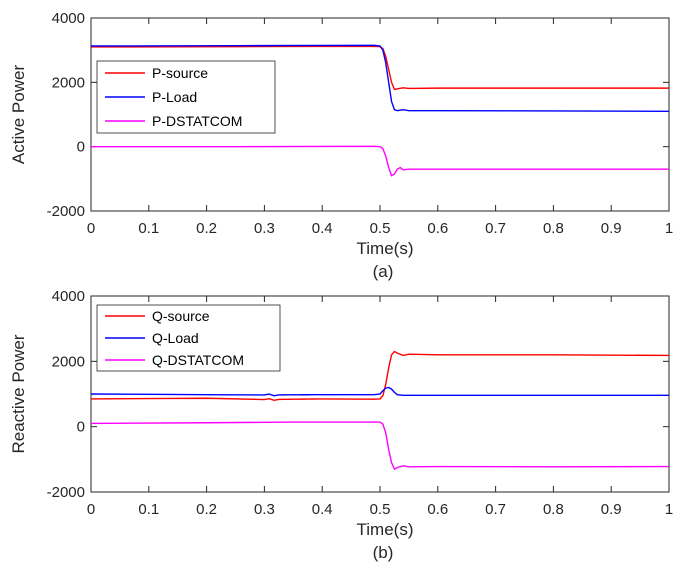  Describe the element at coordinates (380, 68) in the screenshot. I see `series-line-p-source` at that location.